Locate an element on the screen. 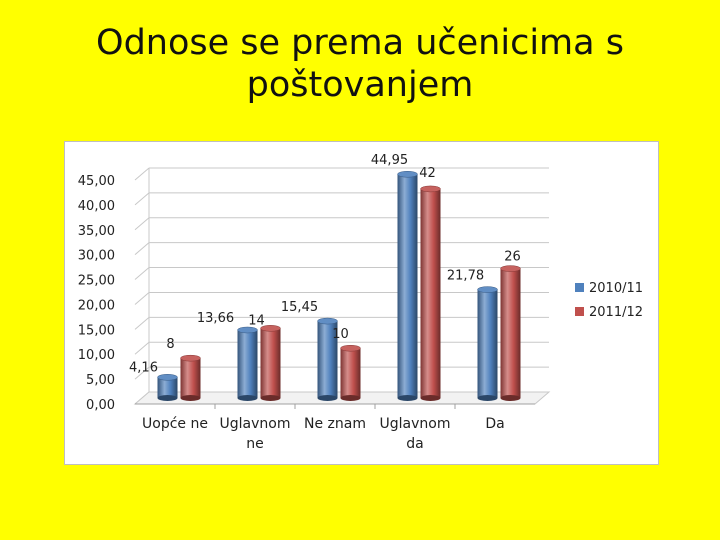 This screenshot has height=540, width=720. data-label: 13,66 is located at coordinates (215, 318).